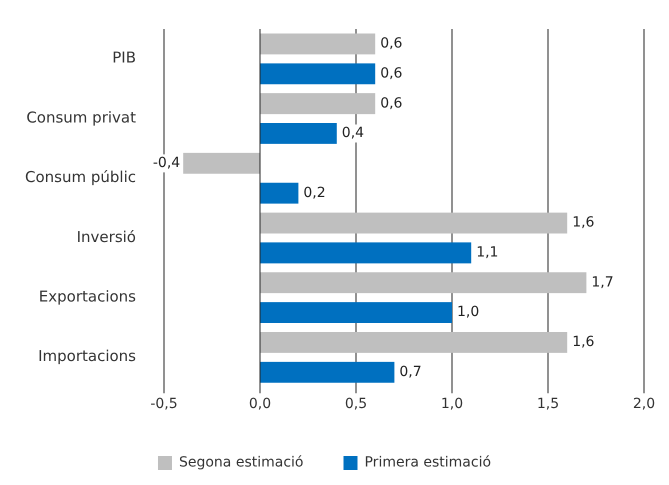  What do you see at coordinates (81, 117) in the screenshot?
I see `y-tick-label: Consum privat` at bounding box center [81, 117].